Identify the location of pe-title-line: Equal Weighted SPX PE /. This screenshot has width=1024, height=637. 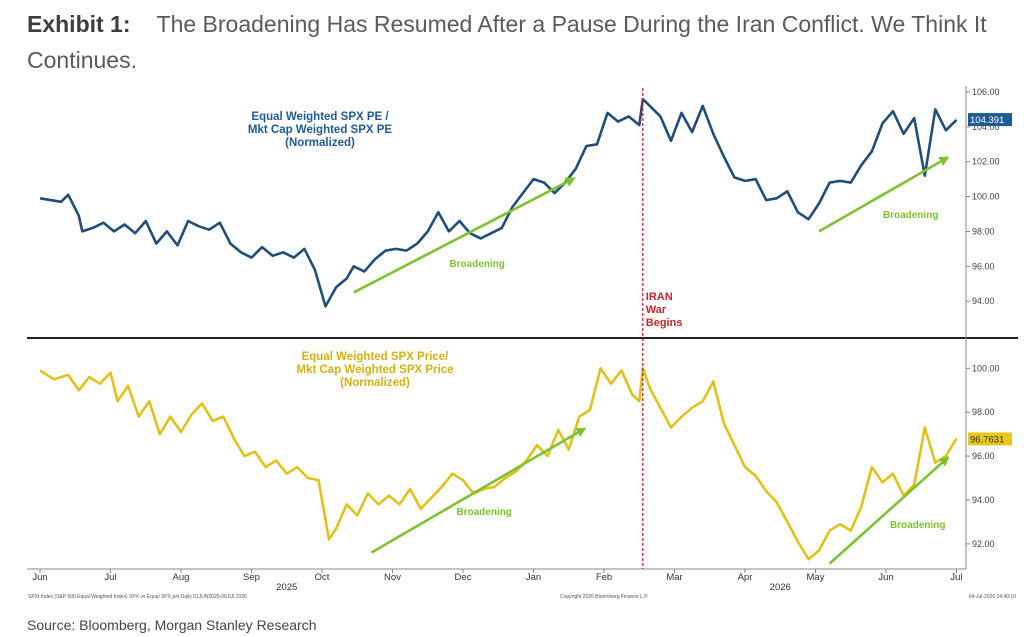
(320, 117).